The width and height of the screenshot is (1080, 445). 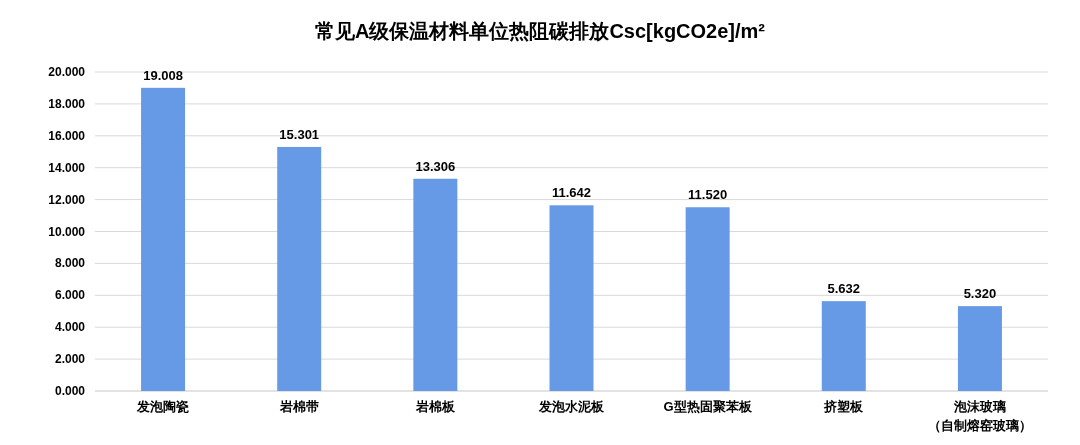 I want to click on x-tick-label: 挤塑板, so click(x=844, y=406).